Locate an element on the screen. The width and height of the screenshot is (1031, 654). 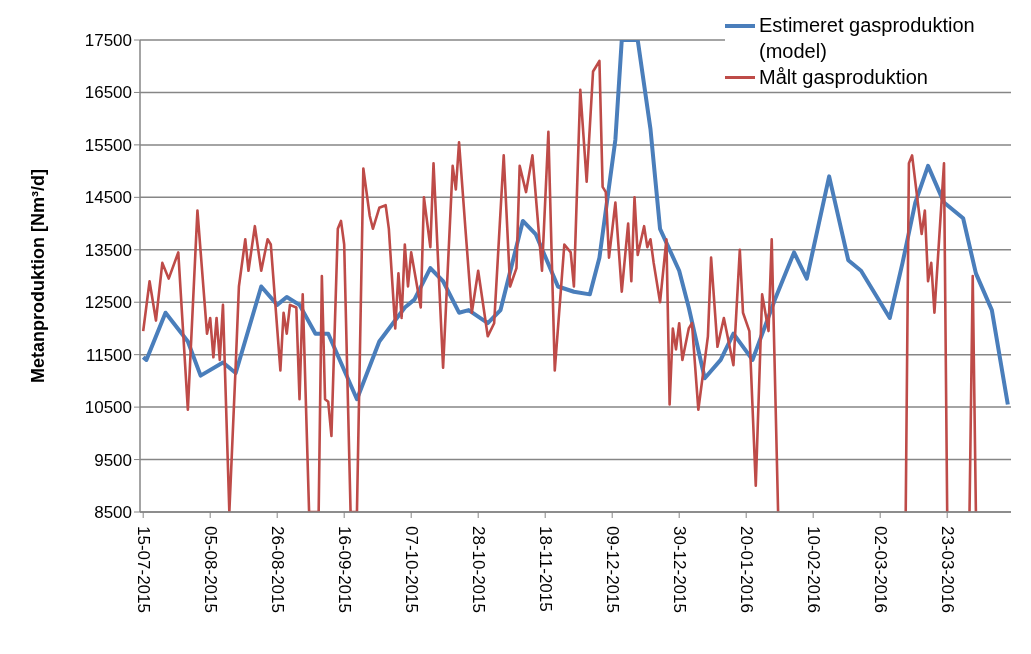
x-tick-label: 09-12-2015 is located at coordinates (612, 569).